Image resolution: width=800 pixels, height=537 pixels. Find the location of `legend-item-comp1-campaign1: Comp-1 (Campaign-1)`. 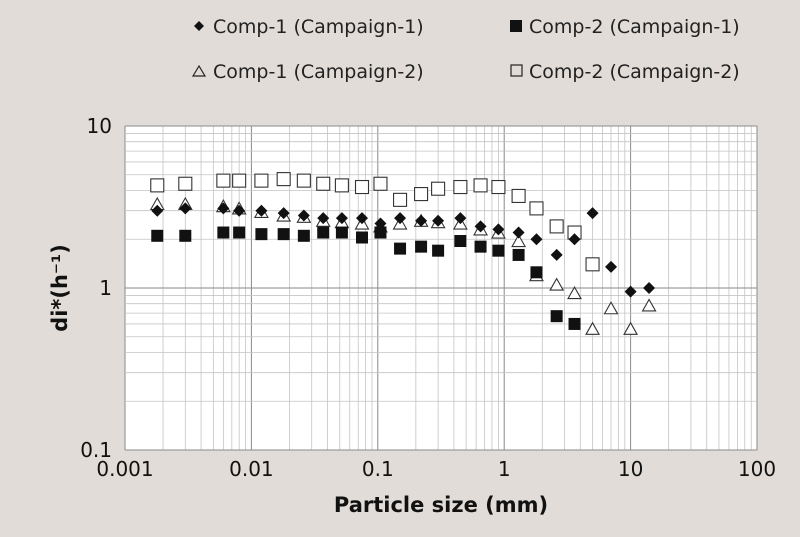

legend-item-comp1-campaign1: Comp-1 (Campaign-1) is located at coordinates (309, 27).